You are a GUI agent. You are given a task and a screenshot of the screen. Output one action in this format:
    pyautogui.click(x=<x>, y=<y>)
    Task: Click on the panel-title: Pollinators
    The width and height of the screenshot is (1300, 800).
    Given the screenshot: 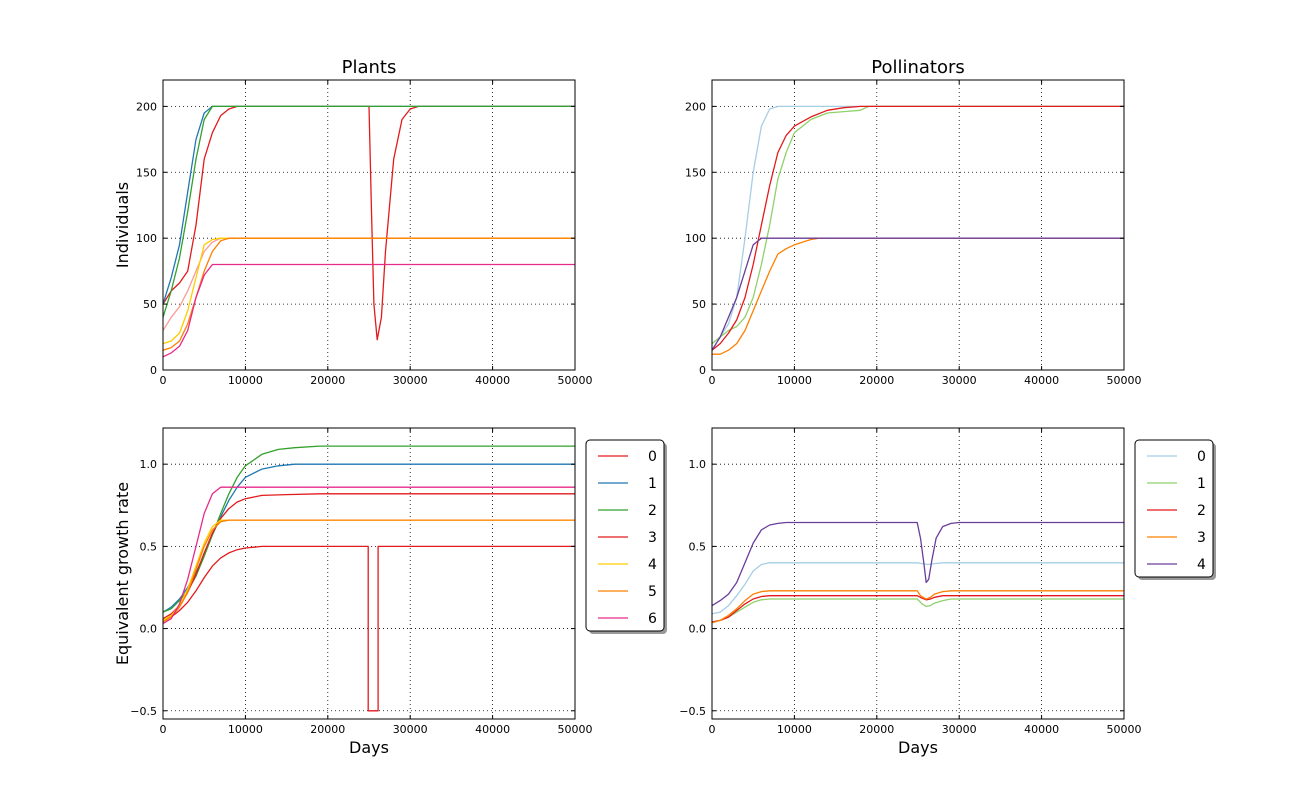 What is the action you would take?
    pyautogui.click(x=918, y=67)
    